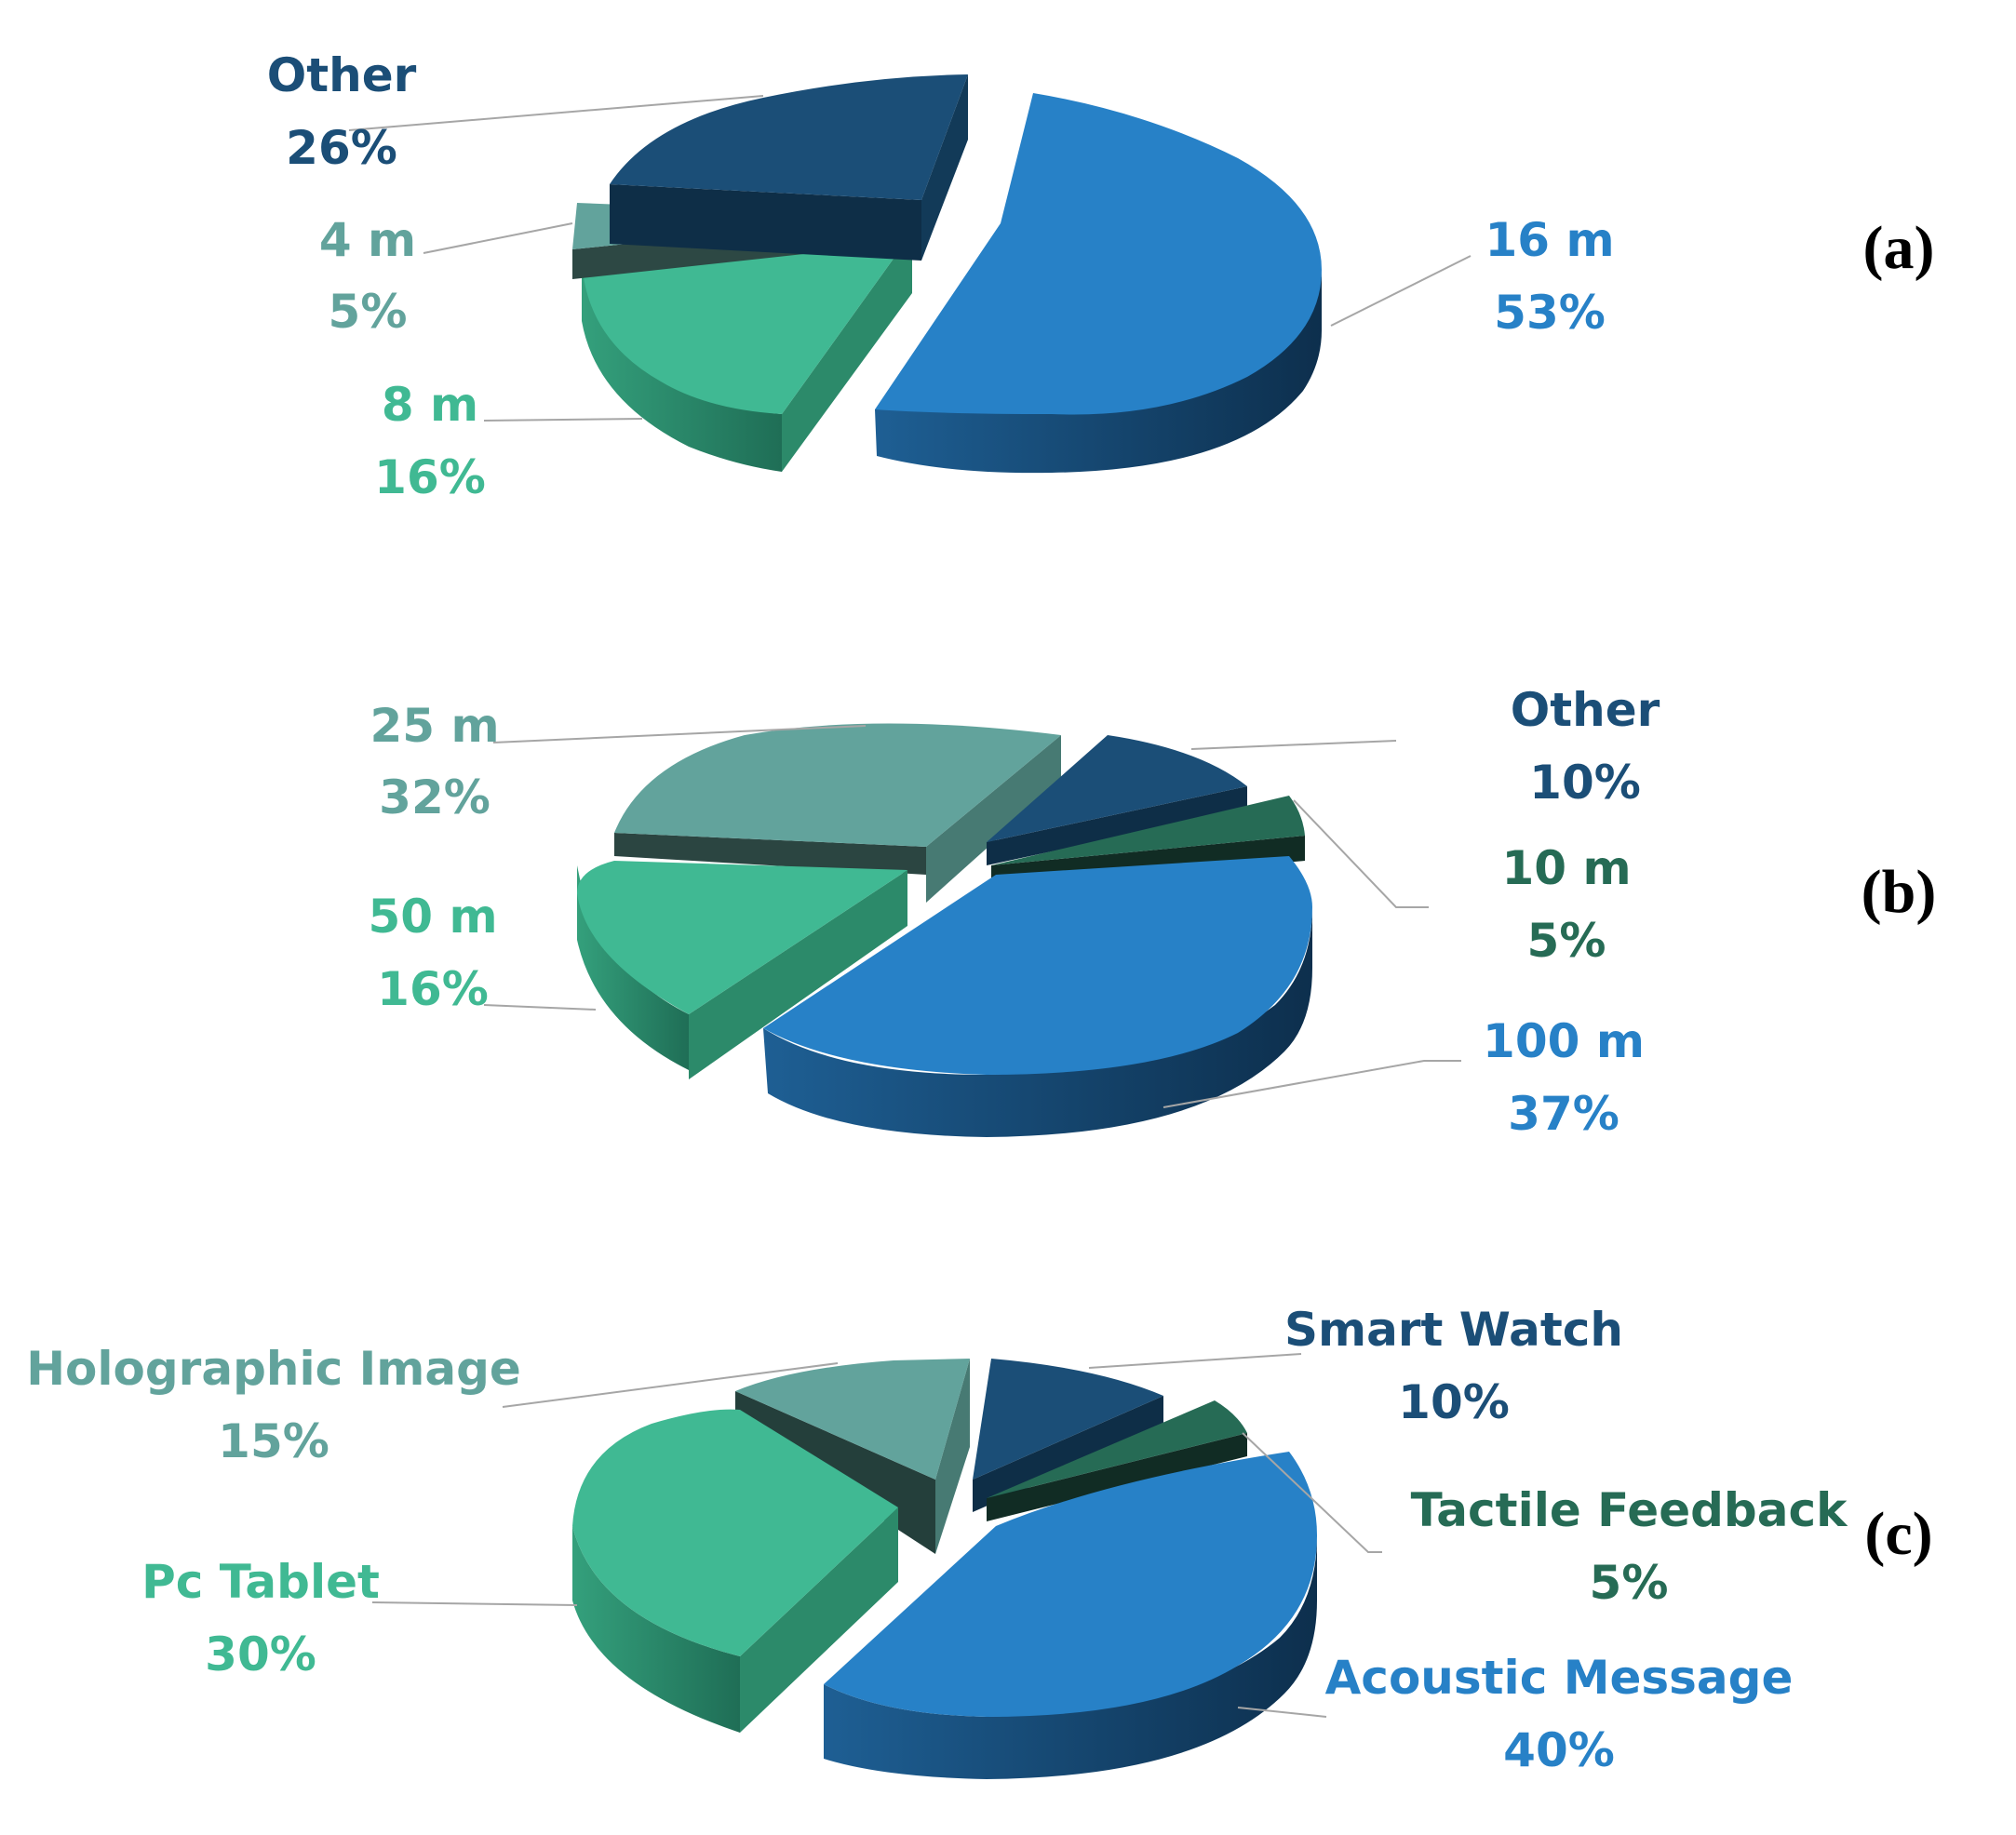  What do you see at coordinates (1550, 313) in the screenshot?
I see `label-a-16m-pct: 53%` at bounding box center [1550, 313].